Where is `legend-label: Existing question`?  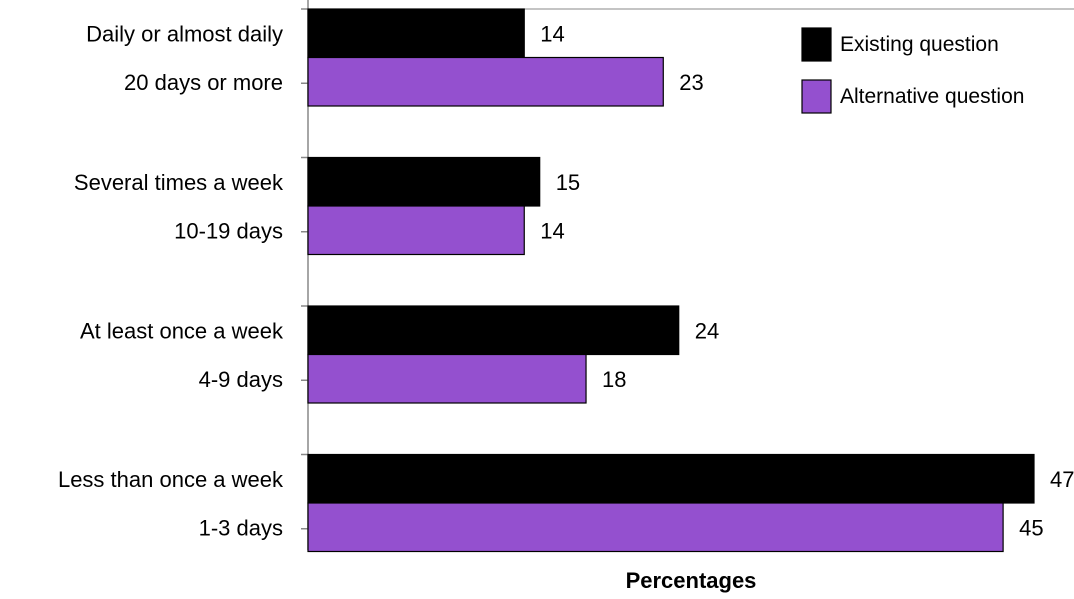
legend-label: Existing question is located at coordinates (919, 44).